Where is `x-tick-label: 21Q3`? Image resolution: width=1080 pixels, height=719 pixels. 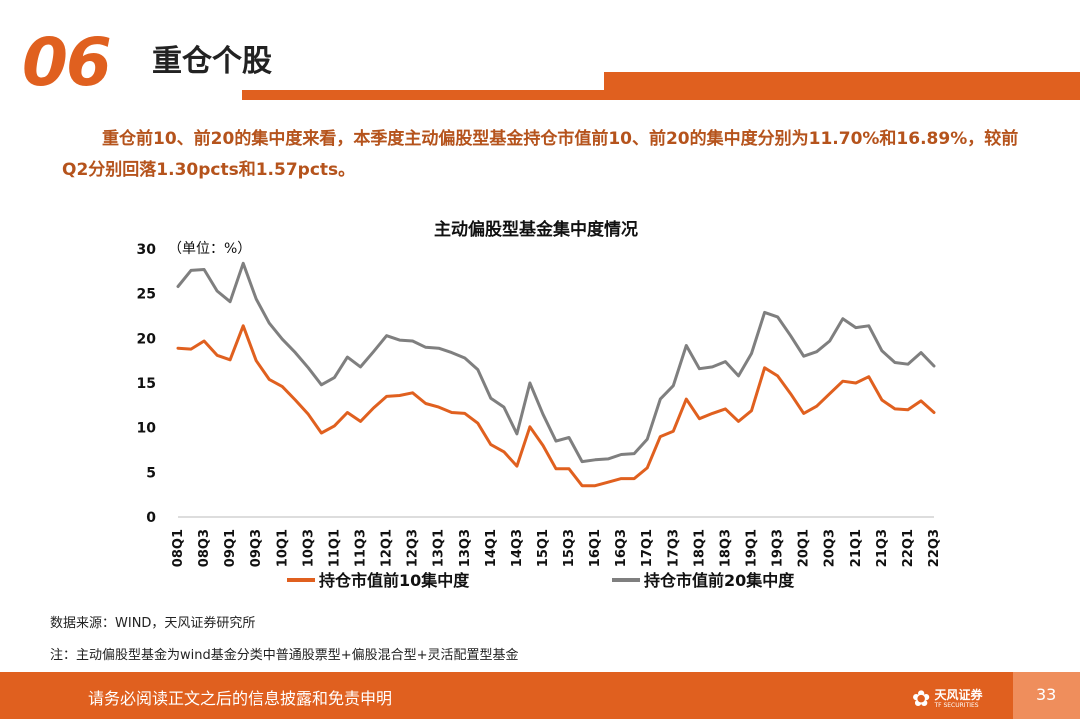 x-tick-label: 21Q3 is located at coordinates (882, 548).